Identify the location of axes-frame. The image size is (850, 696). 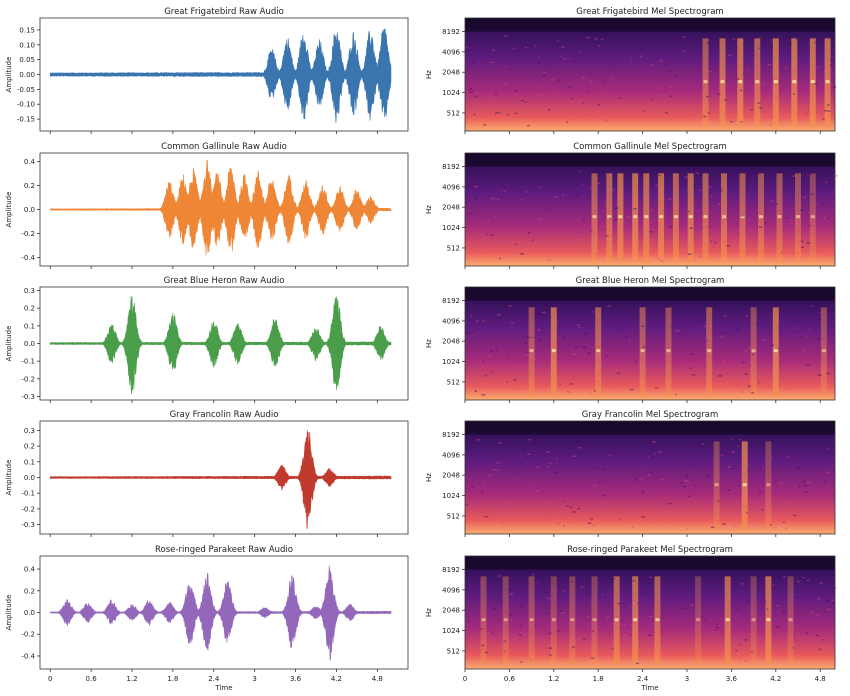
(650, 343).